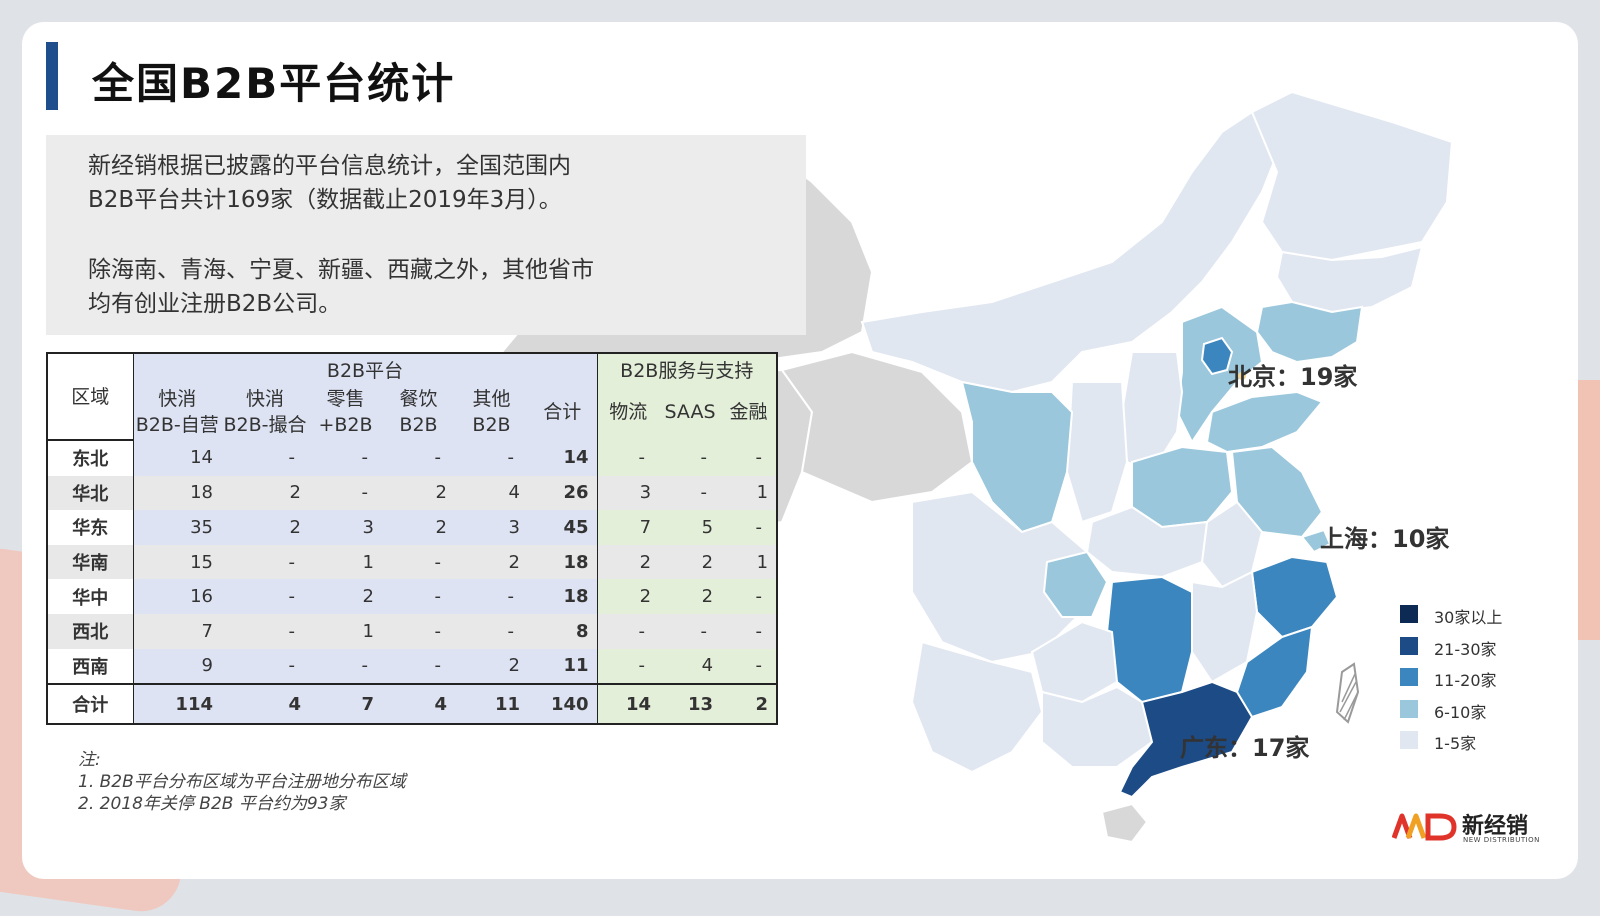 The height and width of the screenshot is (916, 1600). I want to click on region-qinghai, so click(877, 427).